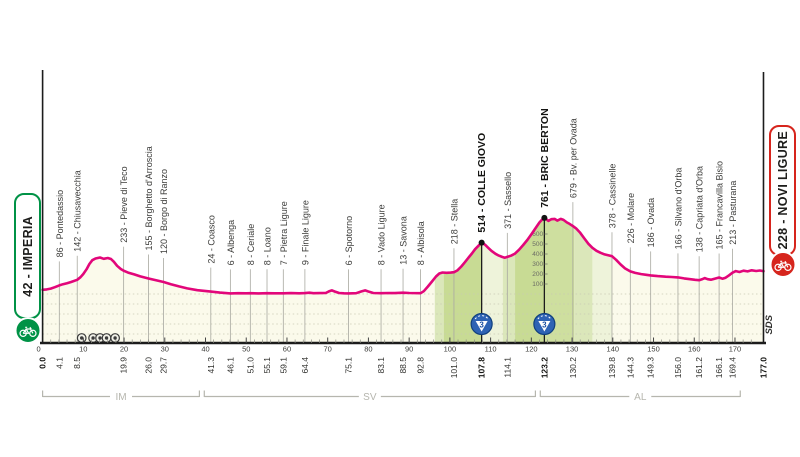 The image size is (800, 457). I want to click on axis-tick-label: 80, so click(368, 349).